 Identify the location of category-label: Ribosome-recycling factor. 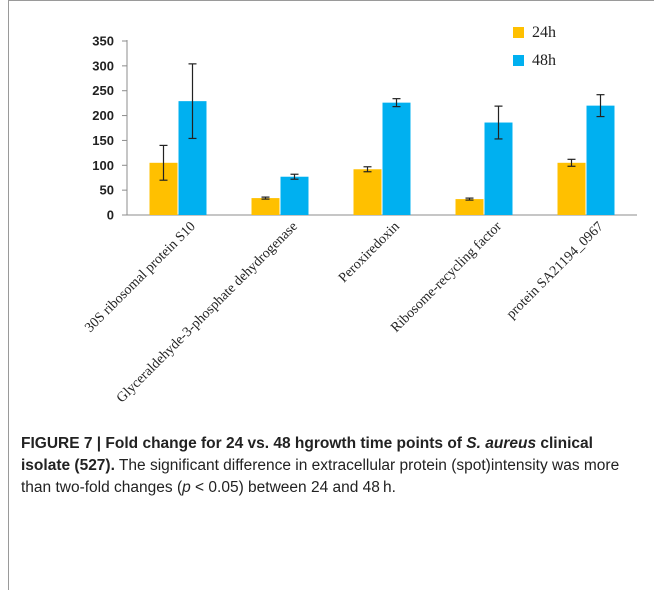
(446, 277).